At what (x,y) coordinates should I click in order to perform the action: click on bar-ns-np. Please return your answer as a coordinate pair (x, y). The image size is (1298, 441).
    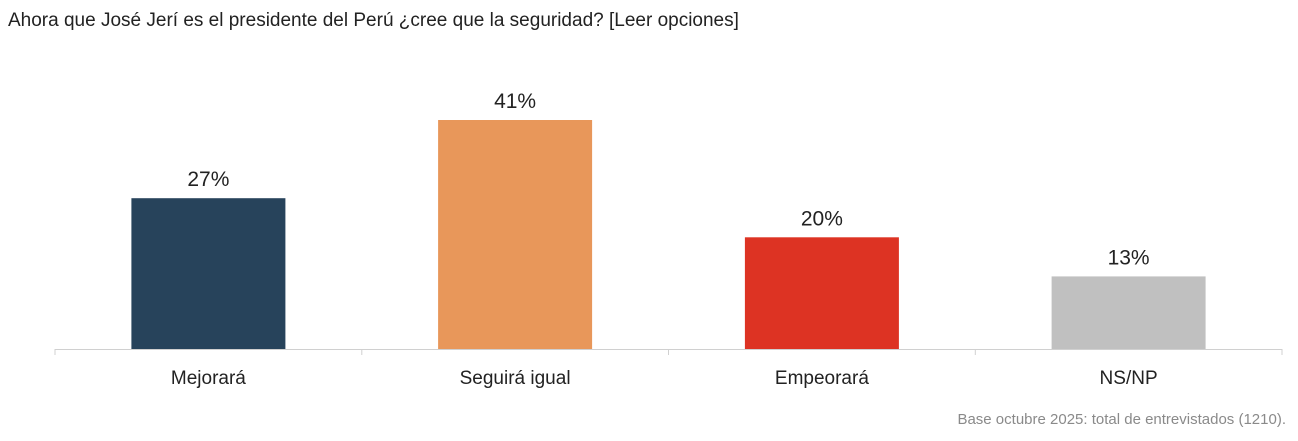
    Looking at the image, I should click on (1128, 312).